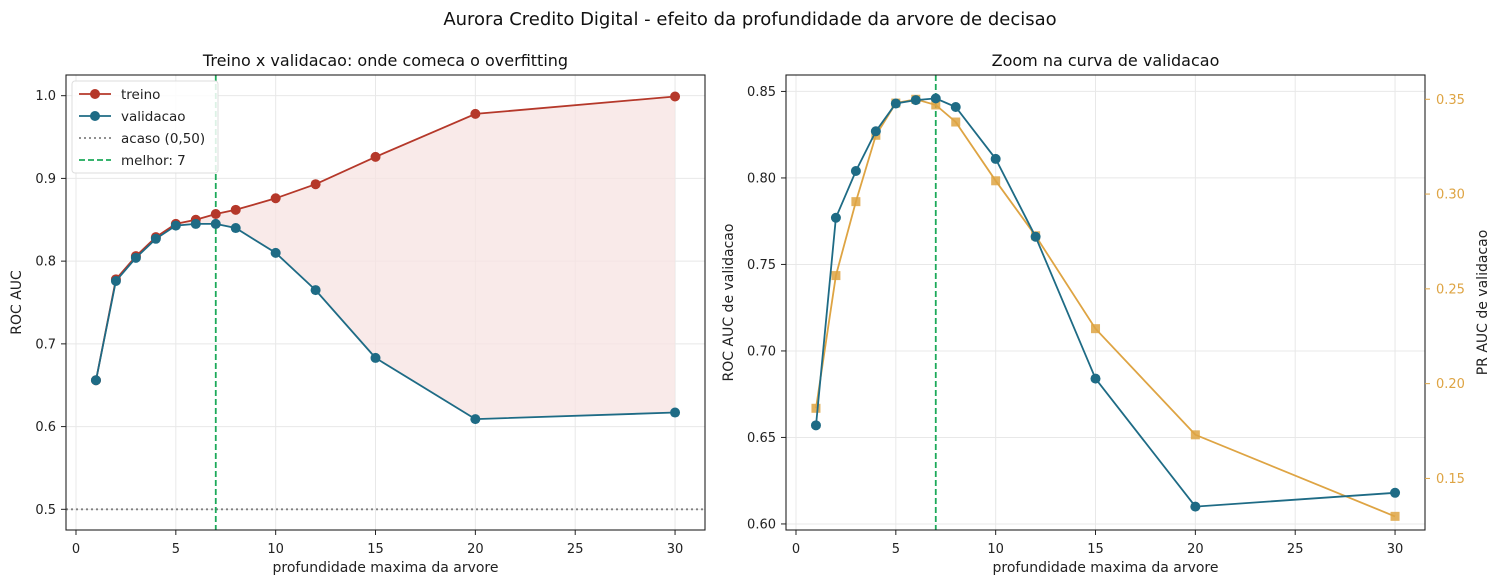 Image resolution: width=1500 pixels, height=586 pixels. What do you see at coordinates (17, 302) in the screenshot?
I see `left-y-axis-label: ROC AUC` at bounding box center [17, 302].